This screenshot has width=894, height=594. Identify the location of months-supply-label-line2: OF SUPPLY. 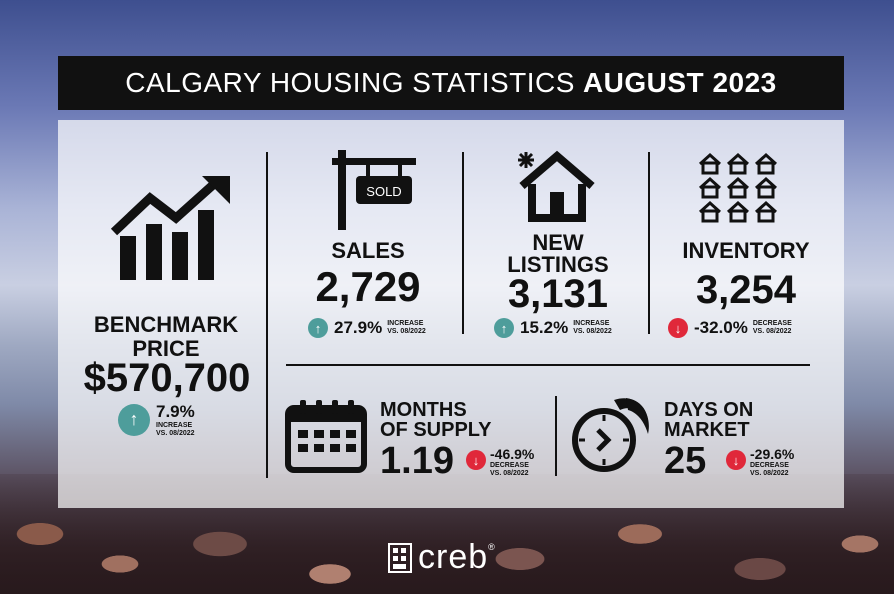
(436, 430).